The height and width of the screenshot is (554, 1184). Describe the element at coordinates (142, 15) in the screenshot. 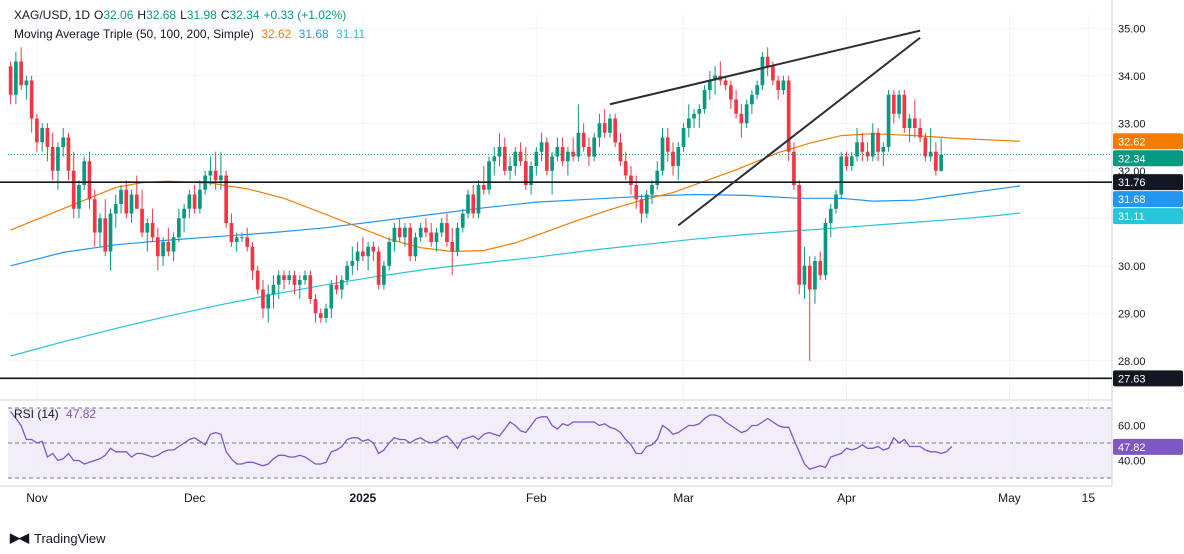

I see `high-key: H` at that location.